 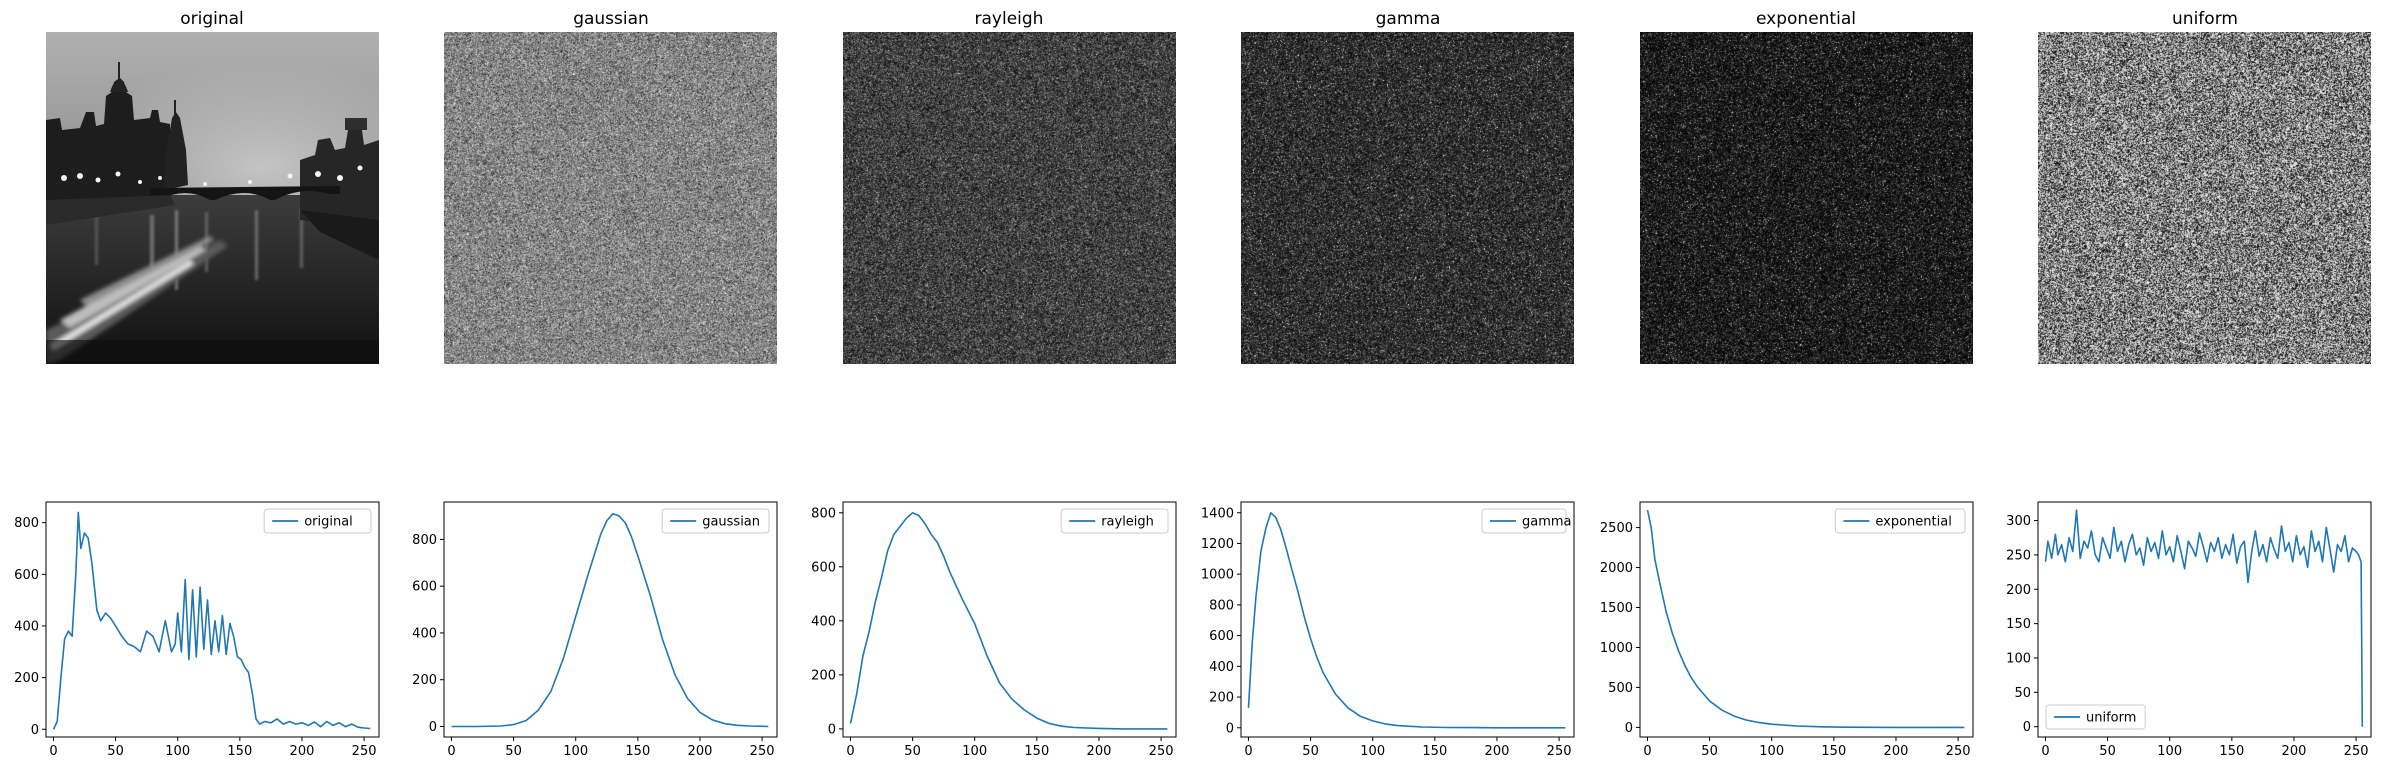 I want to click on legend-label: gaussian, so click(x=731, y=522).